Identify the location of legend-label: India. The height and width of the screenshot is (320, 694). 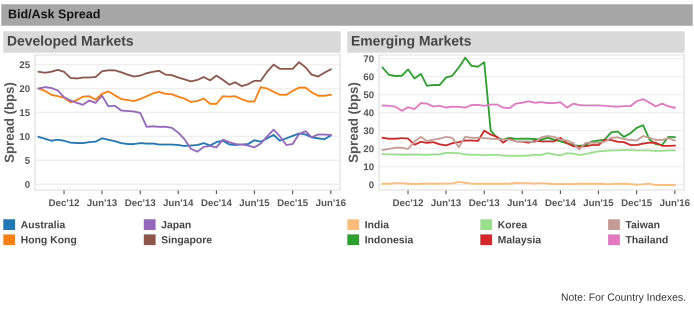
(377, 224).